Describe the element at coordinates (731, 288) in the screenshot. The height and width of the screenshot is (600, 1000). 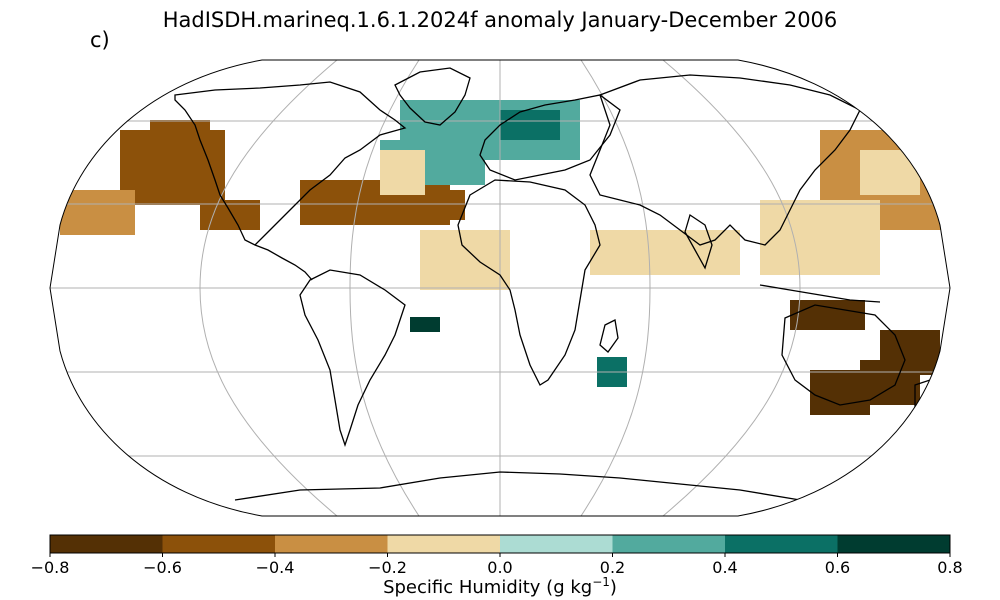
I see `gridline-lon-120e` at that location.